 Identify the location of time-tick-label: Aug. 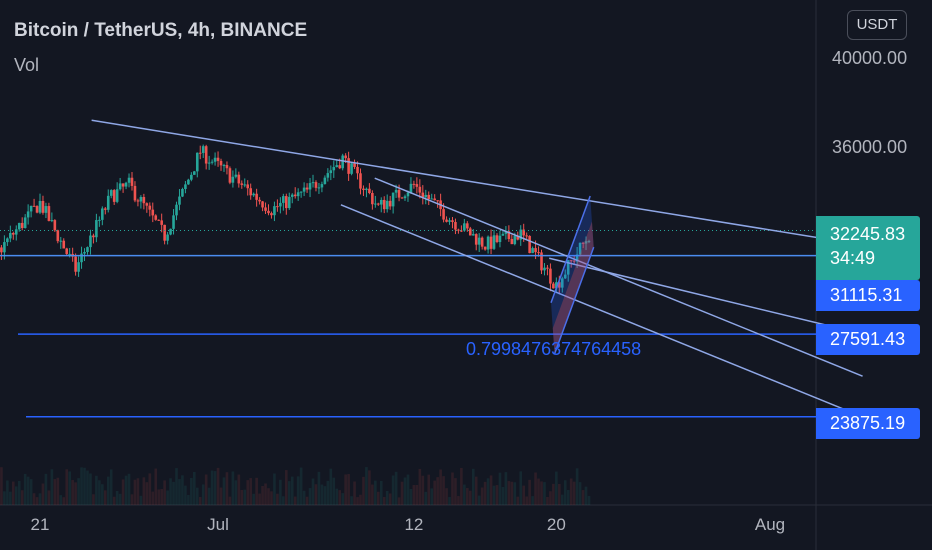
(770, 524).